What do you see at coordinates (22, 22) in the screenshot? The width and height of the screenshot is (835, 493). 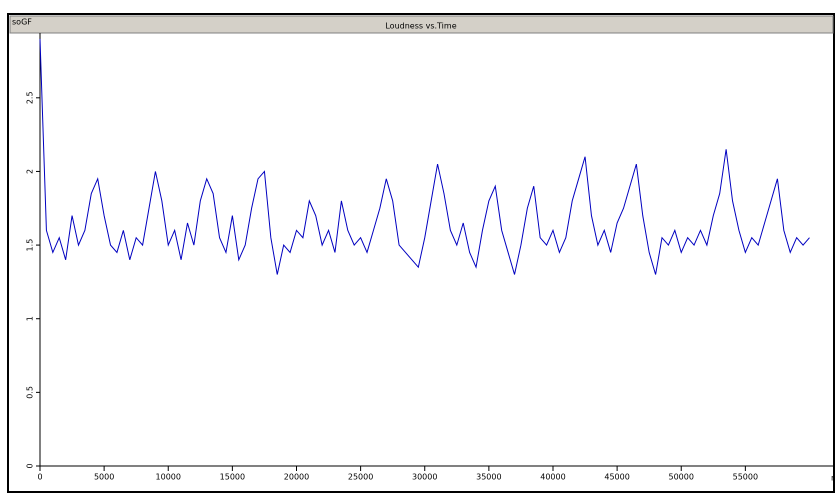 I see `y-axis-label: soGF` at bounding box center [22, 22].